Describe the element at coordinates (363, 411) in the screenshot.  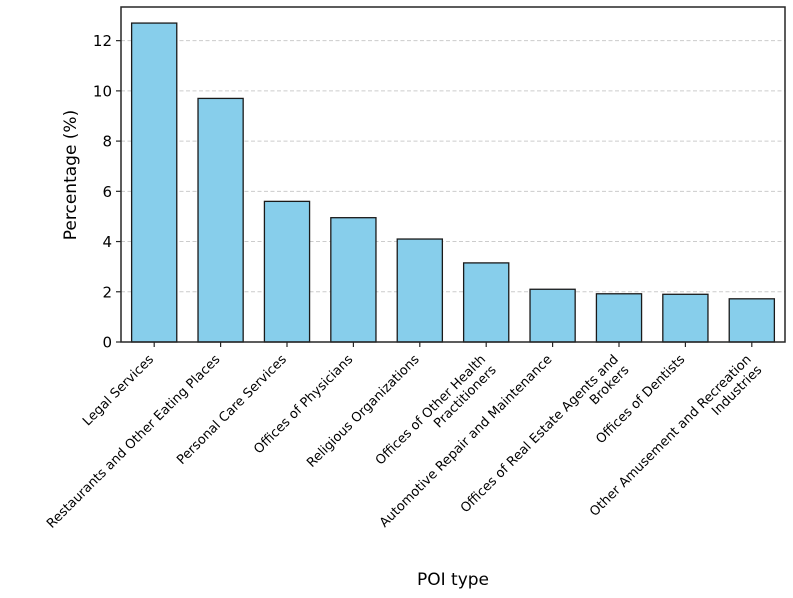
I see `x-tick-label: Religious Organizations` at that location.